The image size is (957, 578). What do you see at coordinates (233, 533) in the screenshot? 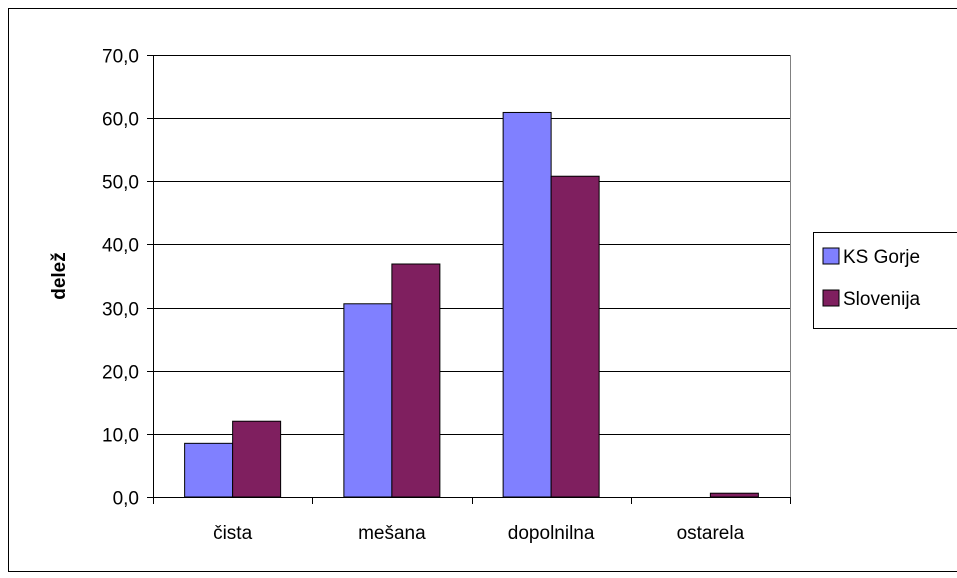
I see `x-category-label: čista` at bounding box center [233, 533].